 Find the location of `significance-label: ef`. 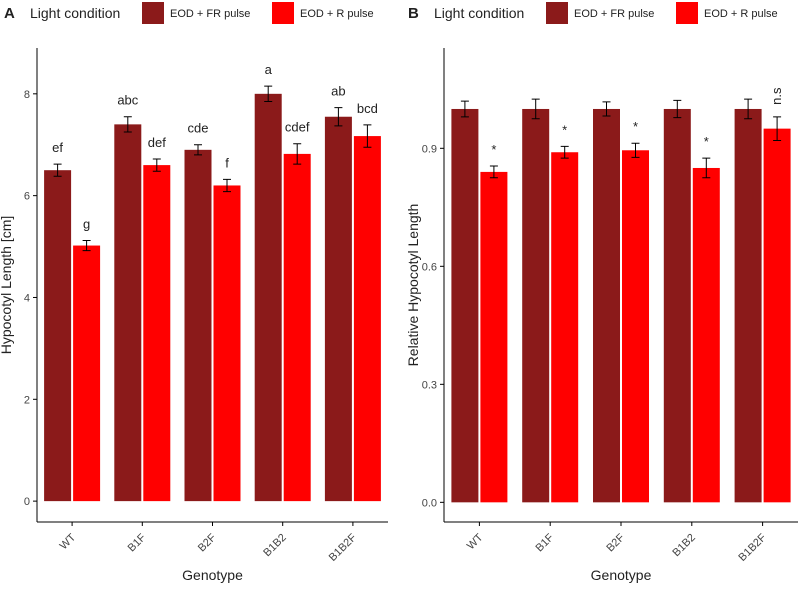

significance-label: ef is located at coordinates (57, 147).